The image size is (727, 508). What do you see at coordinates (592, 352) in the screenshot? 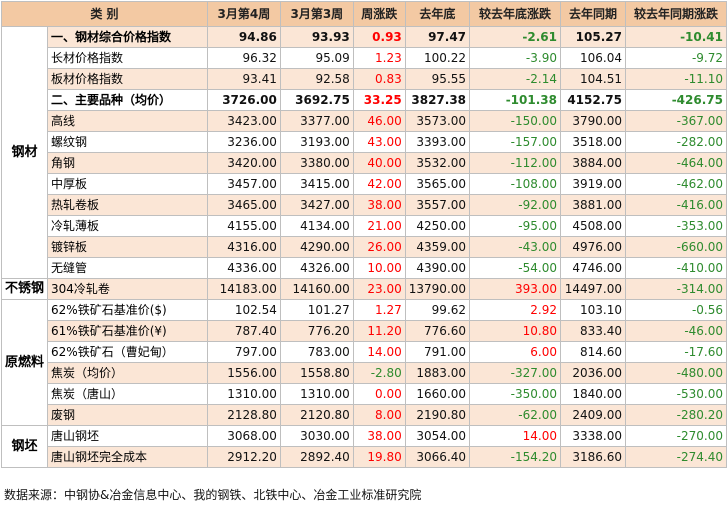
I see `last-year-same-value: 814.60` at bounding box center [592, 352].